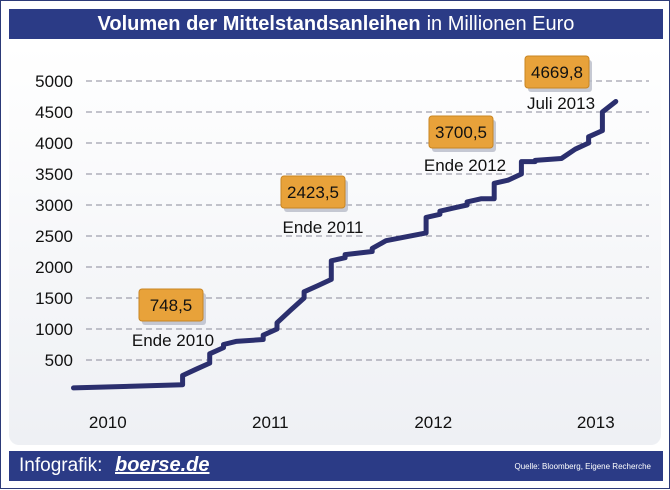 This screenshot has height=490, width=670. What do you see at coordinates (54, 81) in the screenshot?
I see `y-tick-label: 5000` at bounding box center [54, 81].